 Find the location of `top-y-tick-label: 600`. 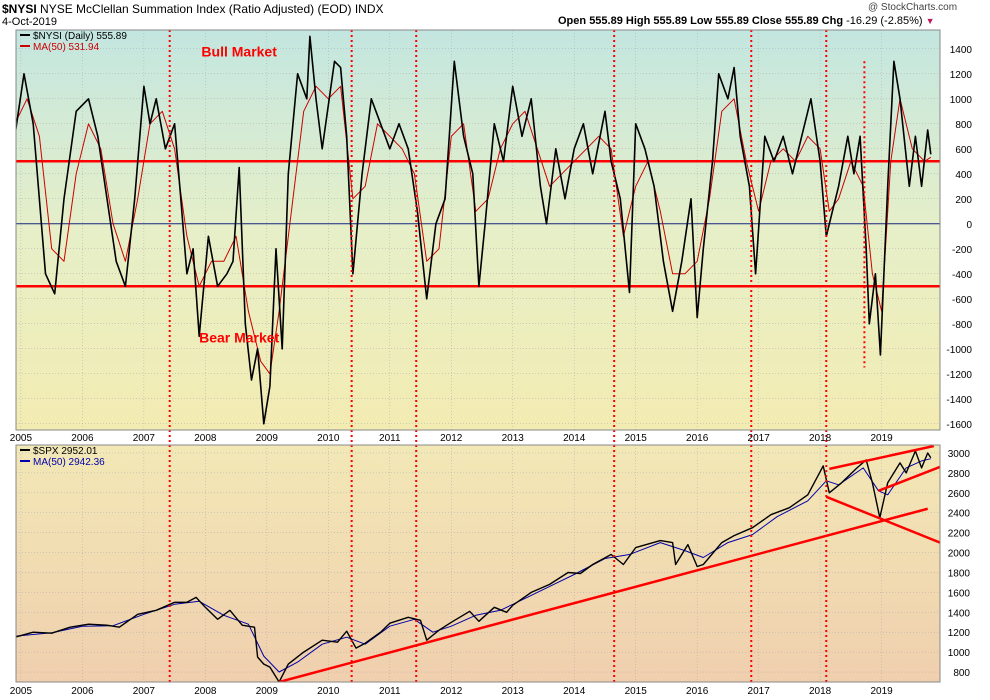

top-y-tick-label: 600 is located at coordinates (963, 150).